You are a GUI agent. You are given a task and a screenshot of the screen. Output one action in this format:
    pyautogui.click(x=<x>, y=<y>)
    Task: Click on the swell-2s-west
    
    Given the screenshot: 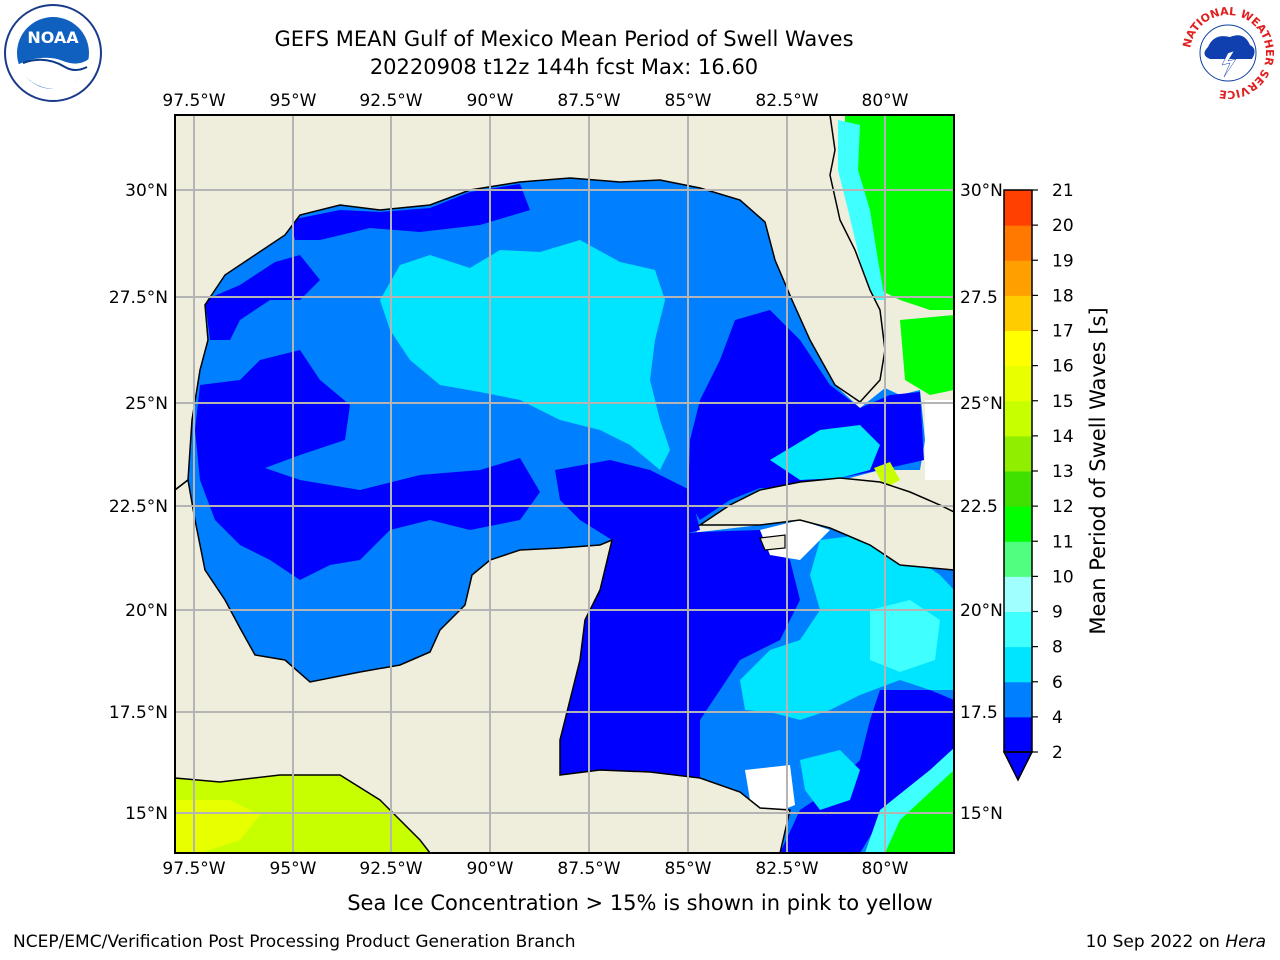 What is the action you would take?
    pyautogui.click(x=367, y=465)
    